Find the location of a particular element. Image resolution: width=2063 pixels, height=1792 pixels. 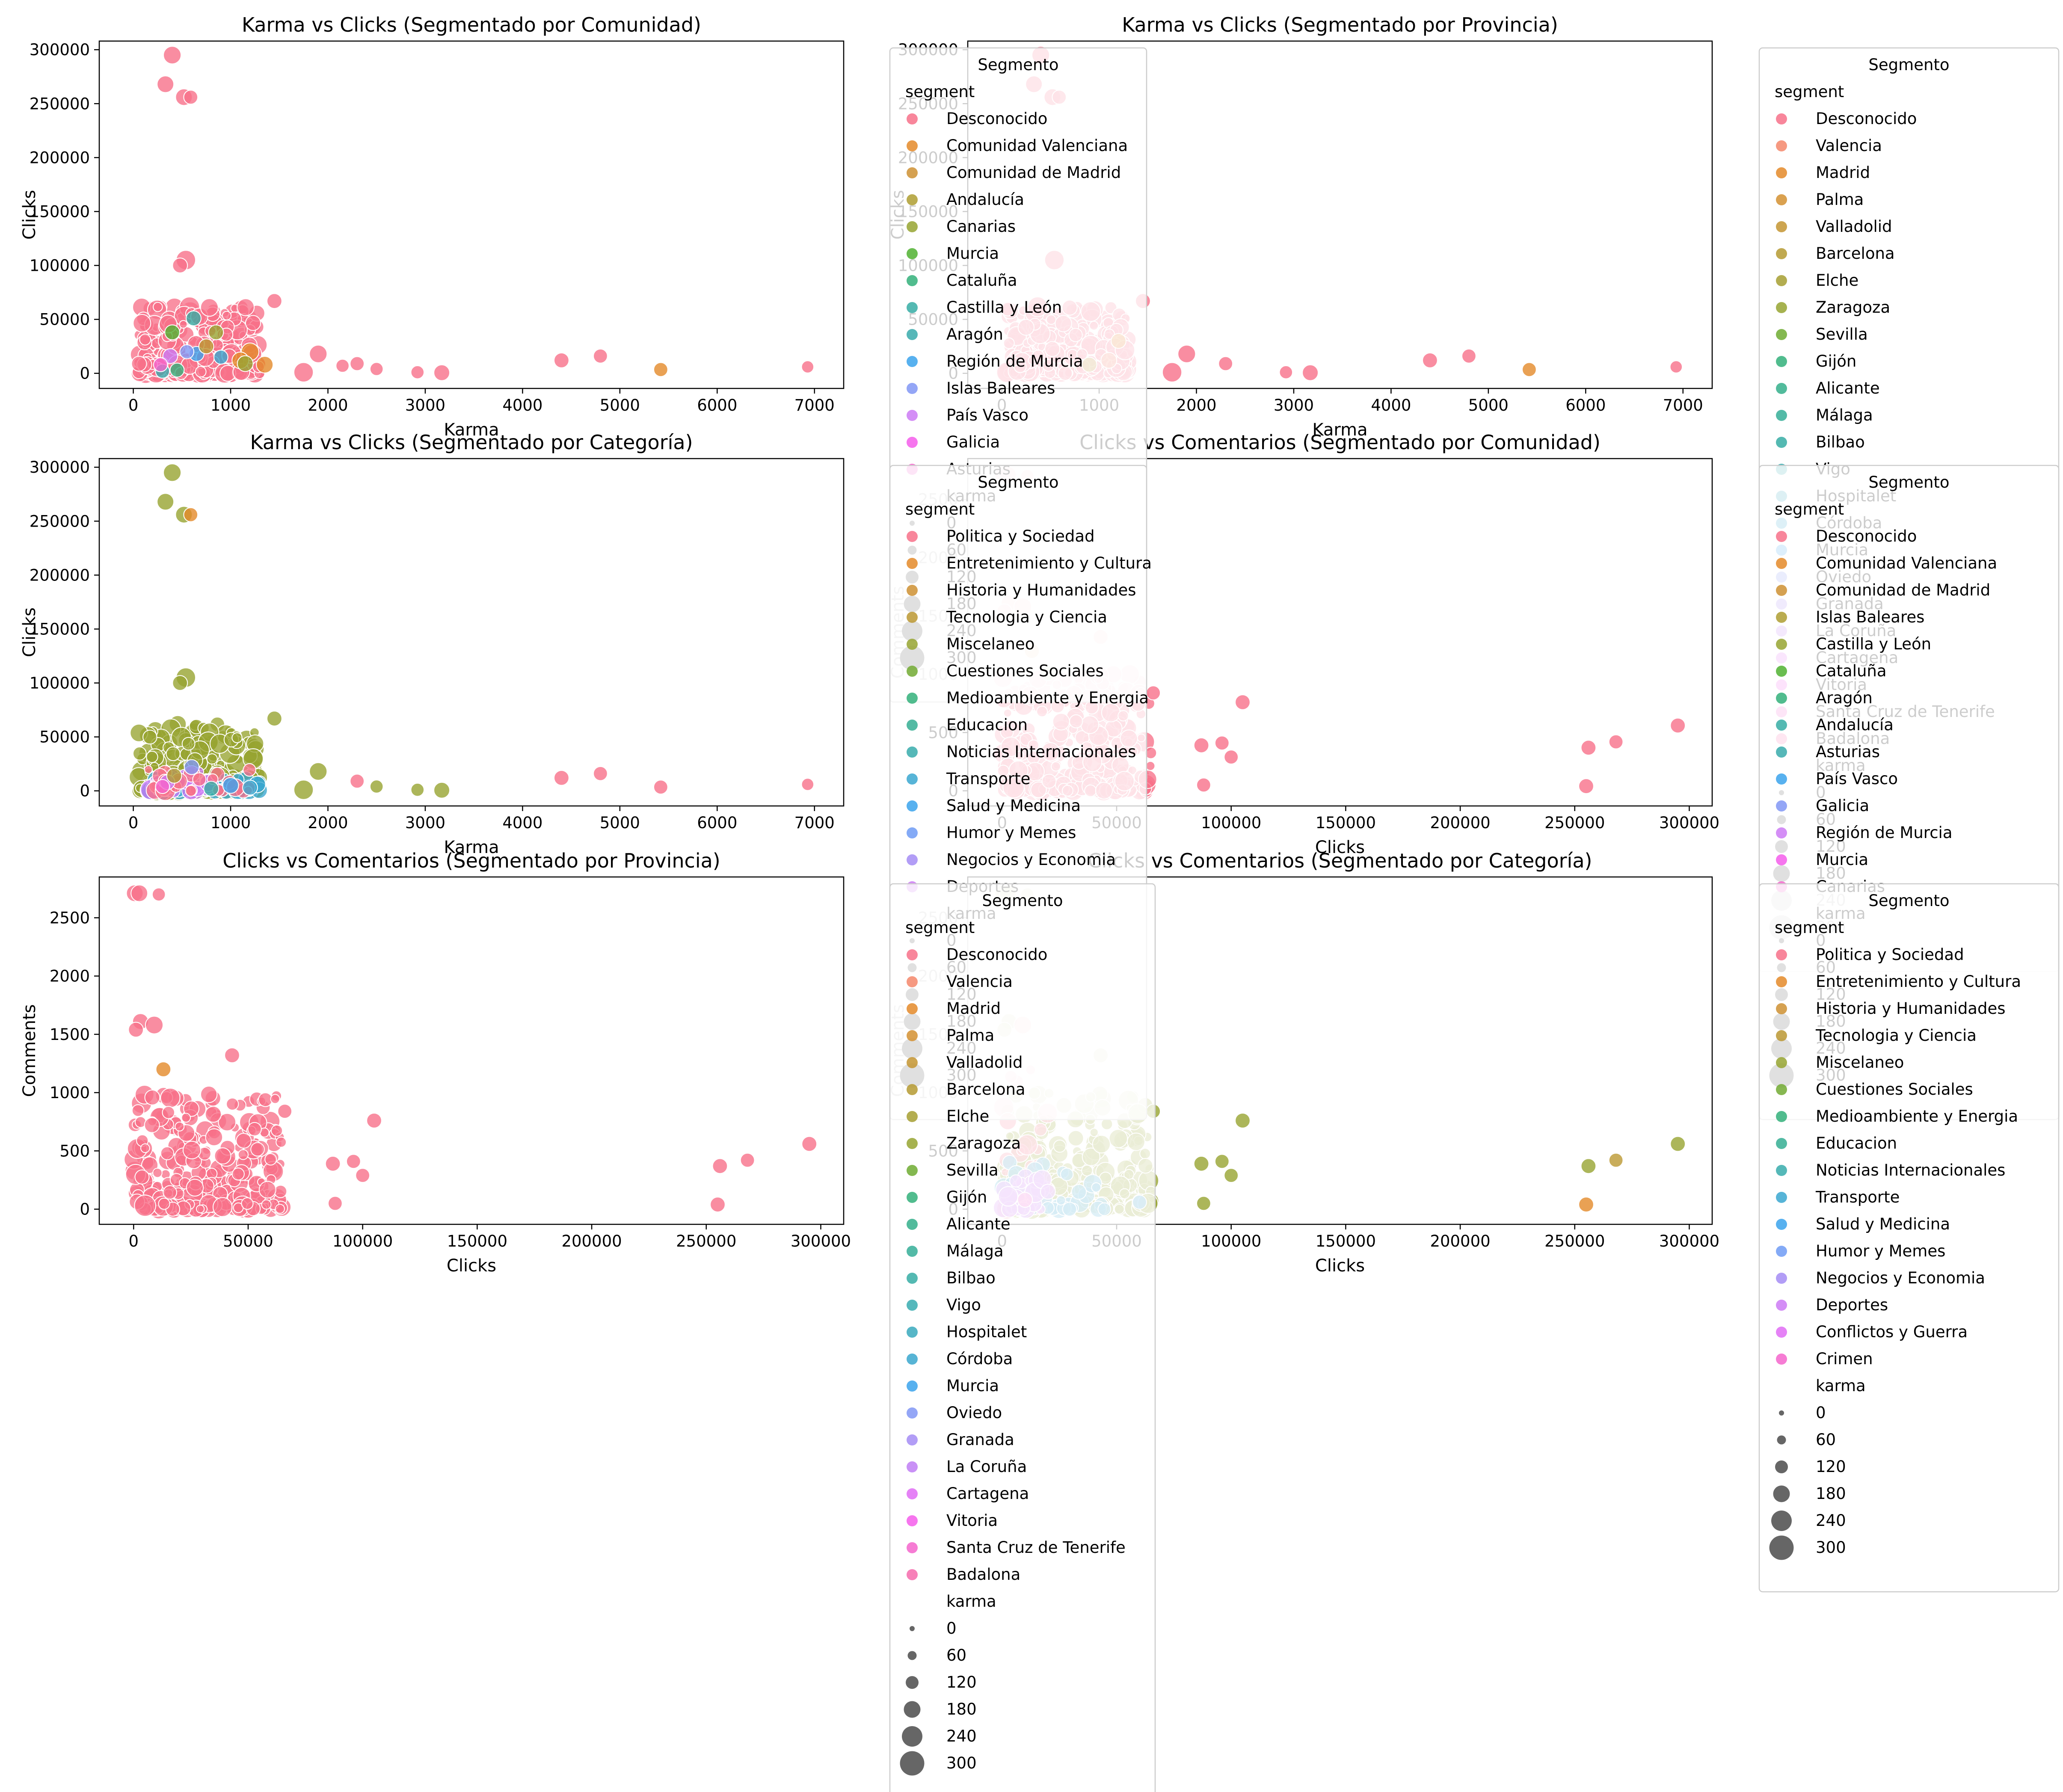

legend-label: Transporte is located at coordinates (988, 779).